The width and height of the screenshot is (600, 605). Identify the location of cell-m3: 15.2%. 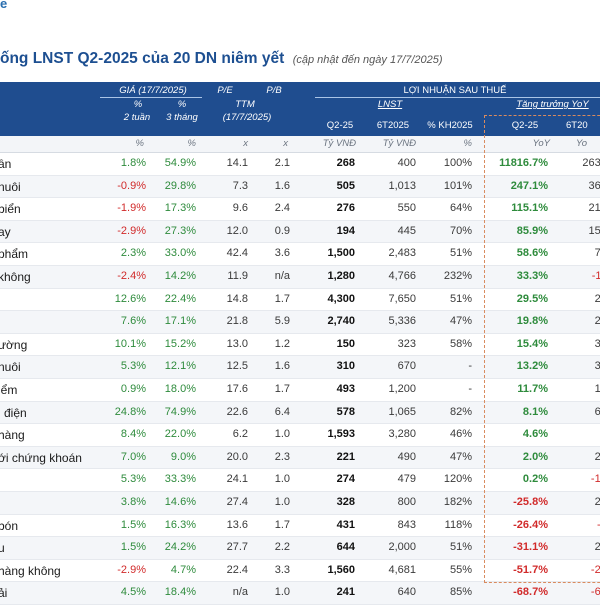
(180, 343).